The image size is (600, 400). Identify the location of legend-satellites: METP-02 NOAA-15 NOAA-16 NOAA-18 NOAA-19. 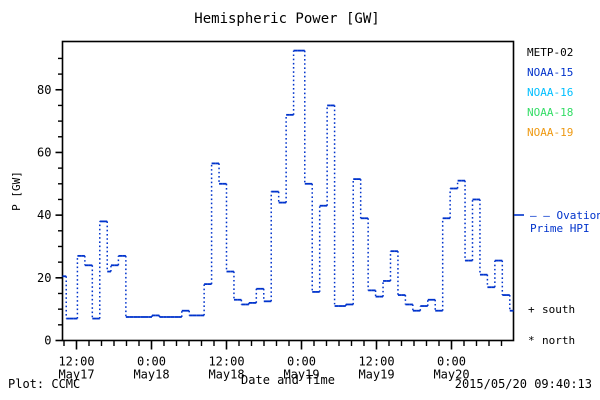
(550, 92).